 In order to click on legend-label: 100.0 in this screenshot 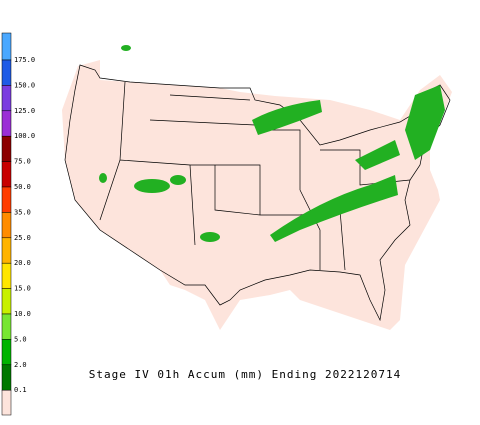, I will do `click(24, 136)`.